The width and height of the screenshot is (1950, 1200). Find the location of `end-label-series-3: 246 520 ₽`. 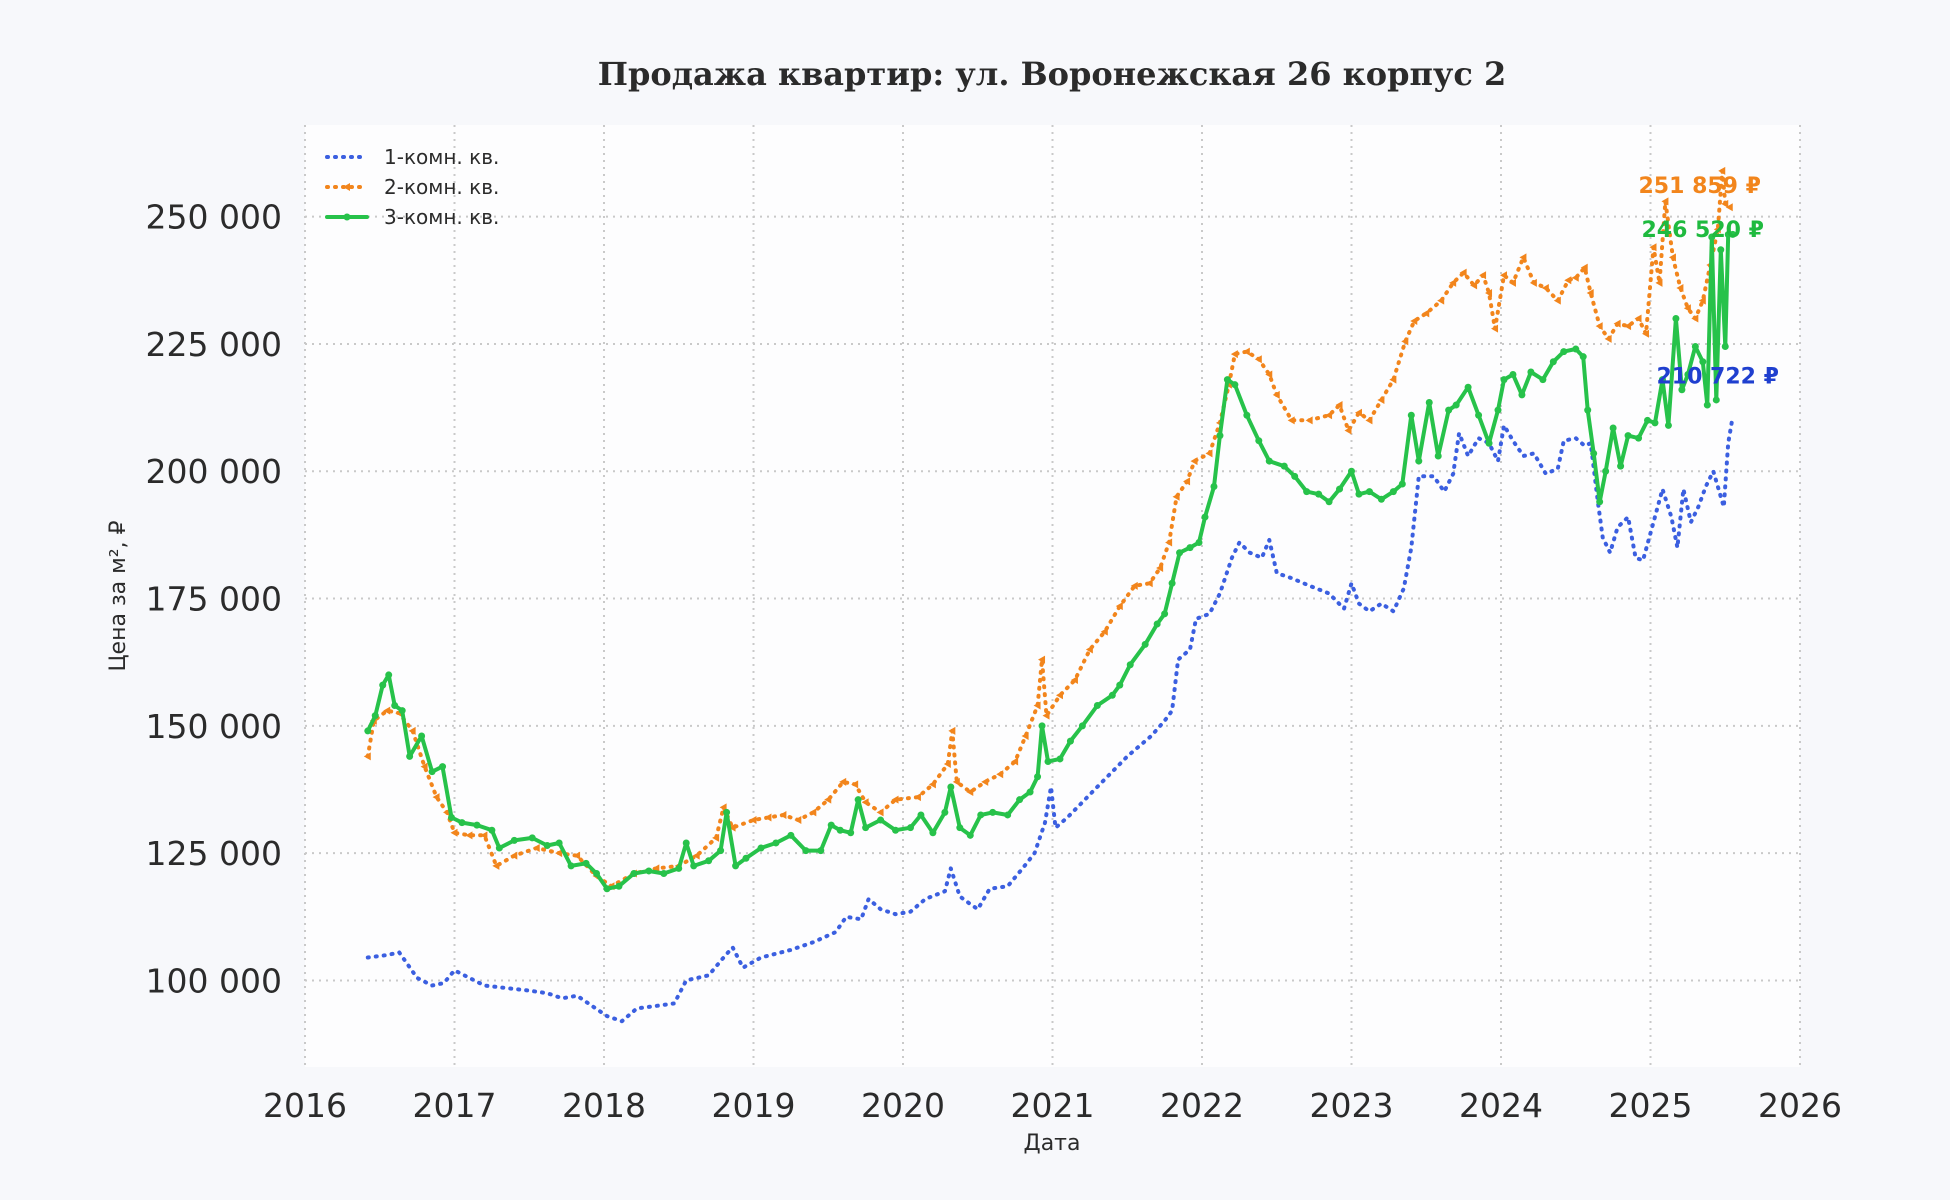

end-label-series-3: 246 520 ₽ is located at coordinates (1702, 230).